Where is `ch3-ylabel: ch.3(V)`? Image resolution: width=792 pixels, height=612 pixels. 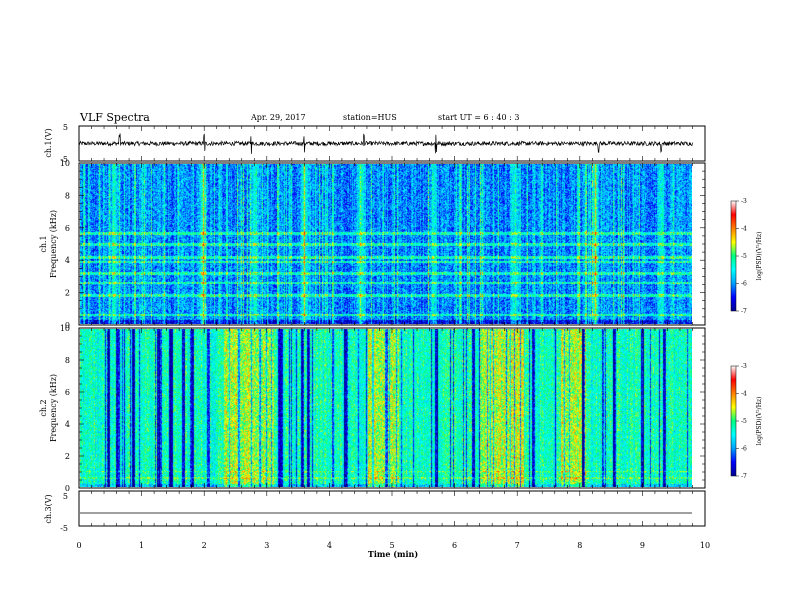
ch3-ylabel: ch.3(V) is located at coordinates (48, 508).